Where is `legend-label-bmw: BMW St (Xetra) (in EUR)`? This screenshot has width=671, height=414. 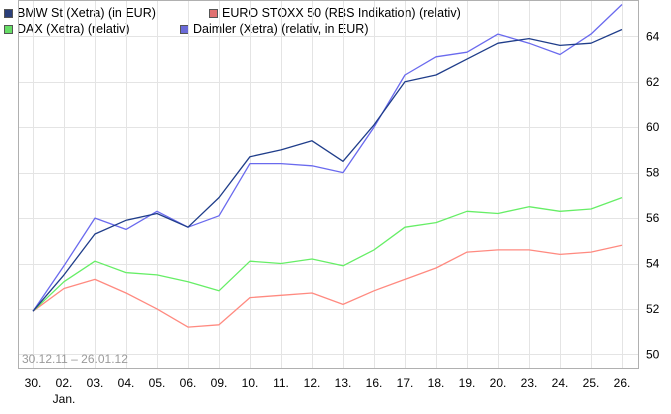
legend-label-bmw: BMW St (Xetra) (in EUR) is located at coordinates (86, 13).